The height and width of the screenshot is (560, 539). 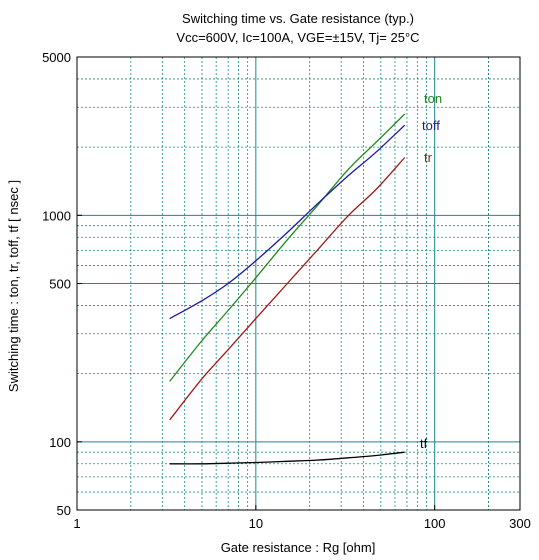 I want to click on series-label-ton: ton, so click(x=433, y=98).